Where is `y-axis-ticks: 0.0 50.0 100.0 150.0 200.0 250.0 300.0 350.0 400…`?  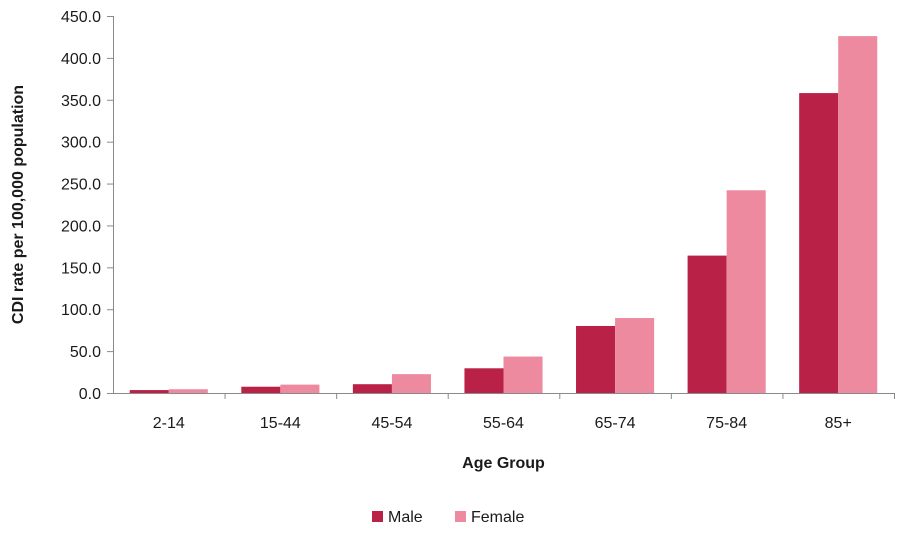 y-axis-ticks: 0.0 50.0 100.0 150.0 200.0 250.0 300.0 350.0 400… is located at coordinates (87, 206).